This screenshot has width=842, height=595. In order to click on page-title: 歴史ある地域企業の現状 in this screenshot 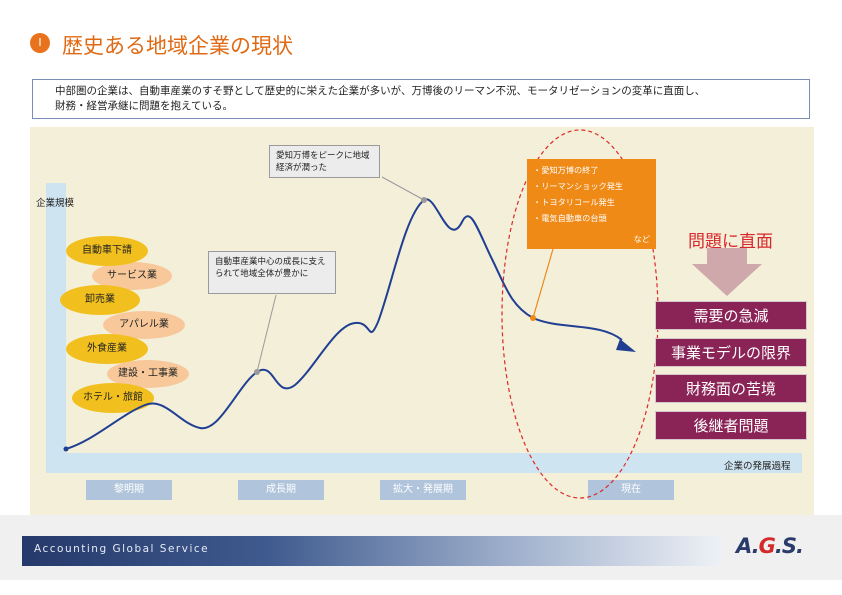, I will do `click(177, 46)`.